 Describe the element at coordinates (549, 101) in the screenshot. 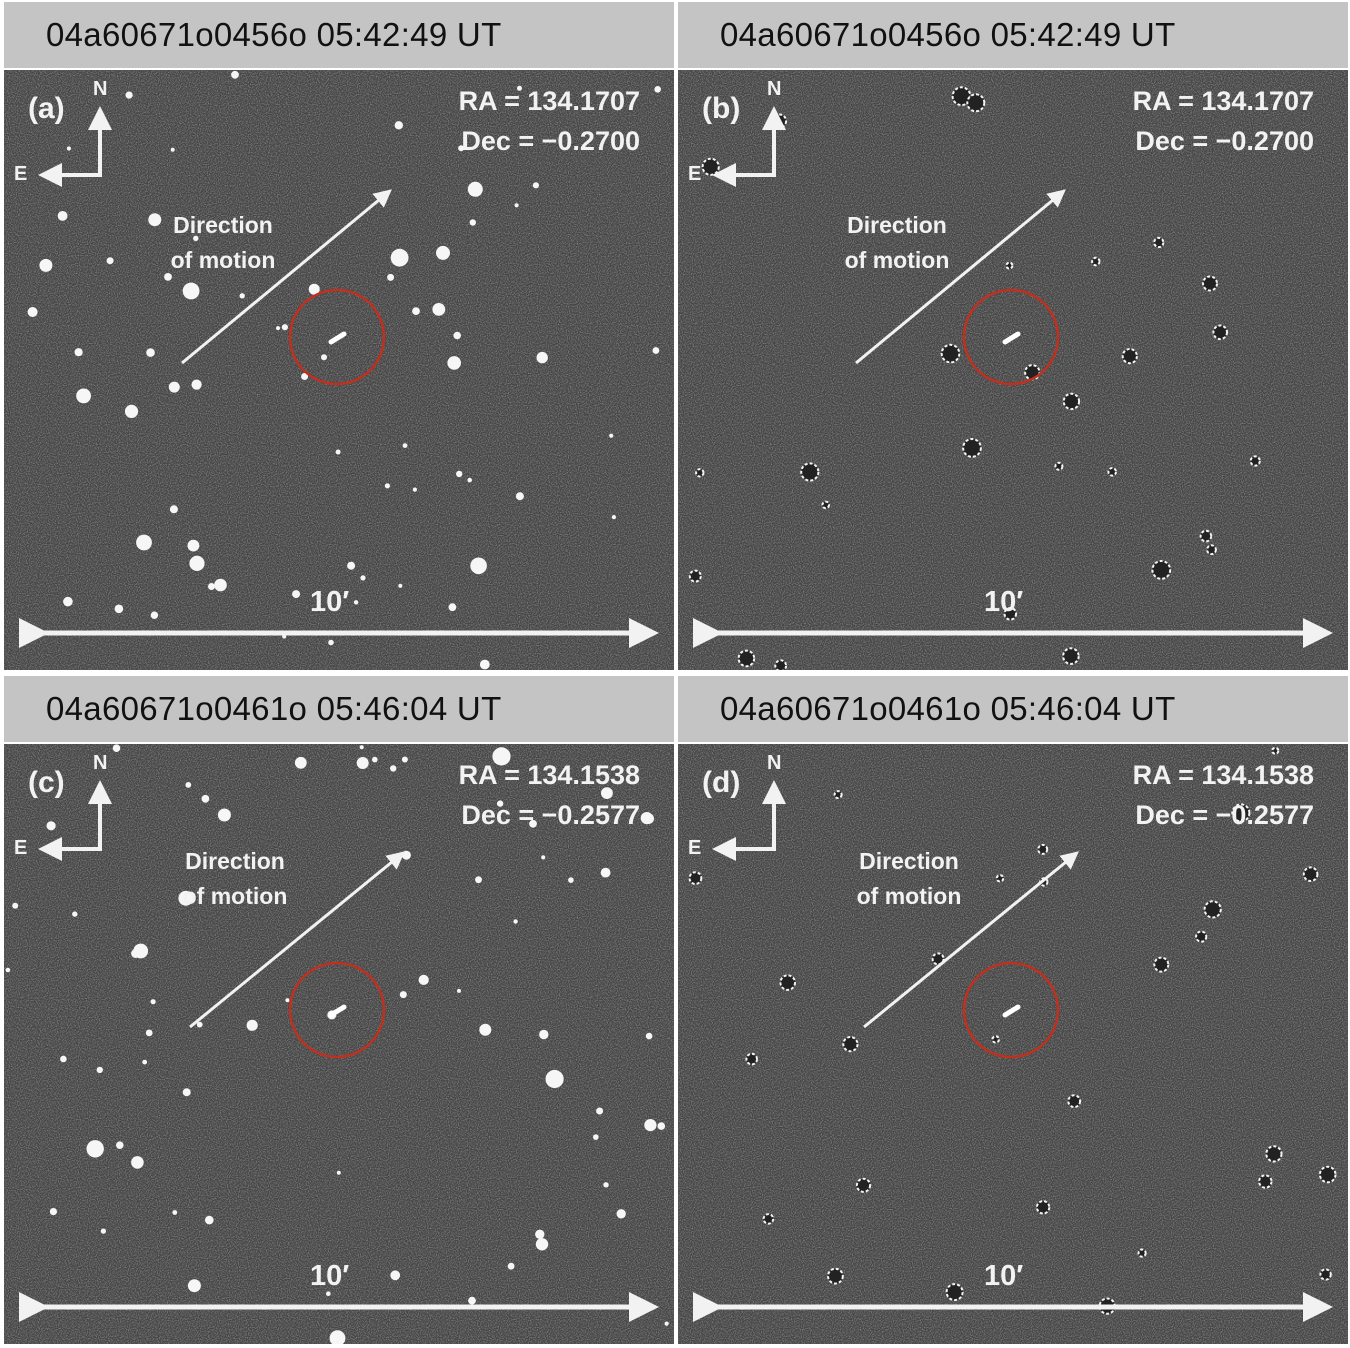

I see `ra-coordinate: RA = 134.1707` at that location.